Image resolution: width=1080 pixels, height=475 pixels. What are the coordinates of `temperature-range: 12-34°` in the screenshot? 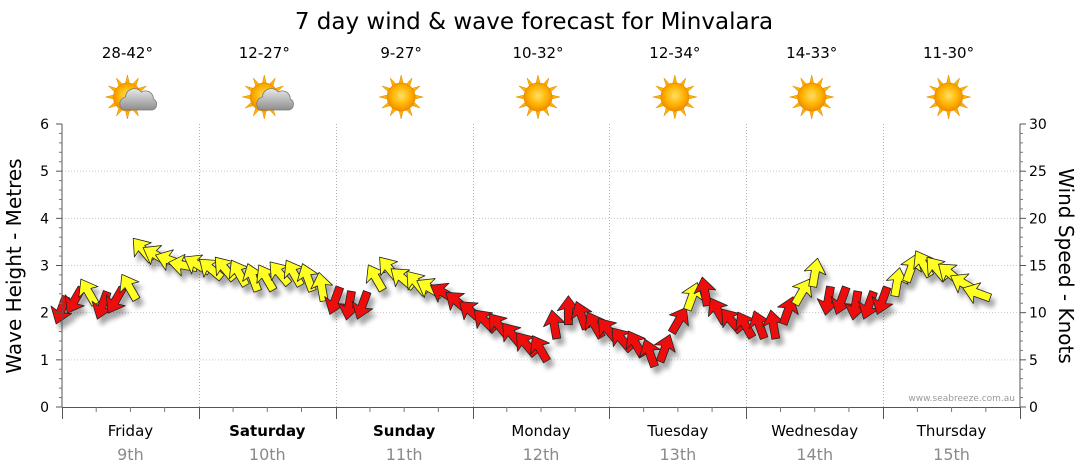 It's located at (674, 53).